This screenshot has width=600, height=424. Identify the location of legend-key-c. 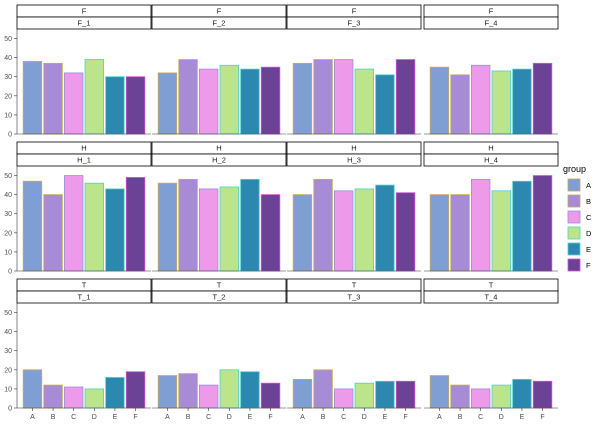
(574, 217).